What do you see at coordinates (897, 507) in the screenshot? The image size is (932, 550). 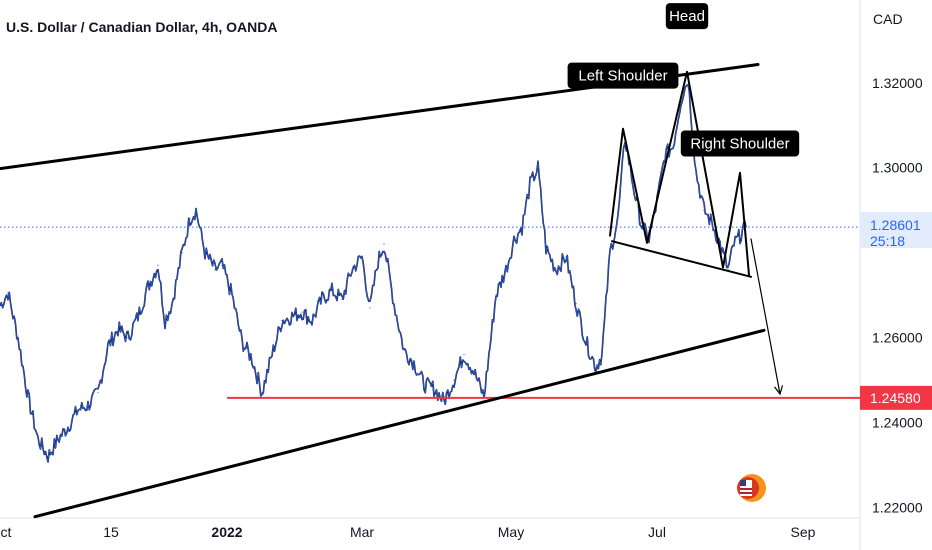 I see `y-tick-label: 1.22000` at bounding box center [897, 507].